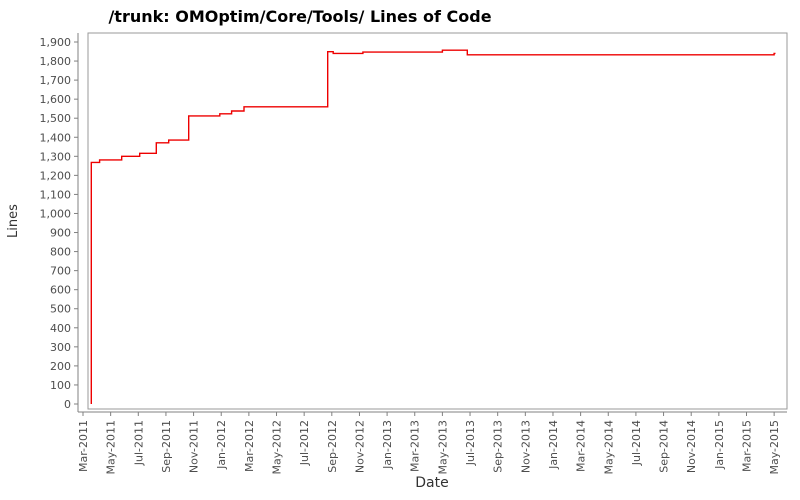 The image size is (800, 500). What do you see at coordinates (498, 446) in the screenshot?
I see `x-tick-label: Sep-2013` at bounding box center [498, 446].